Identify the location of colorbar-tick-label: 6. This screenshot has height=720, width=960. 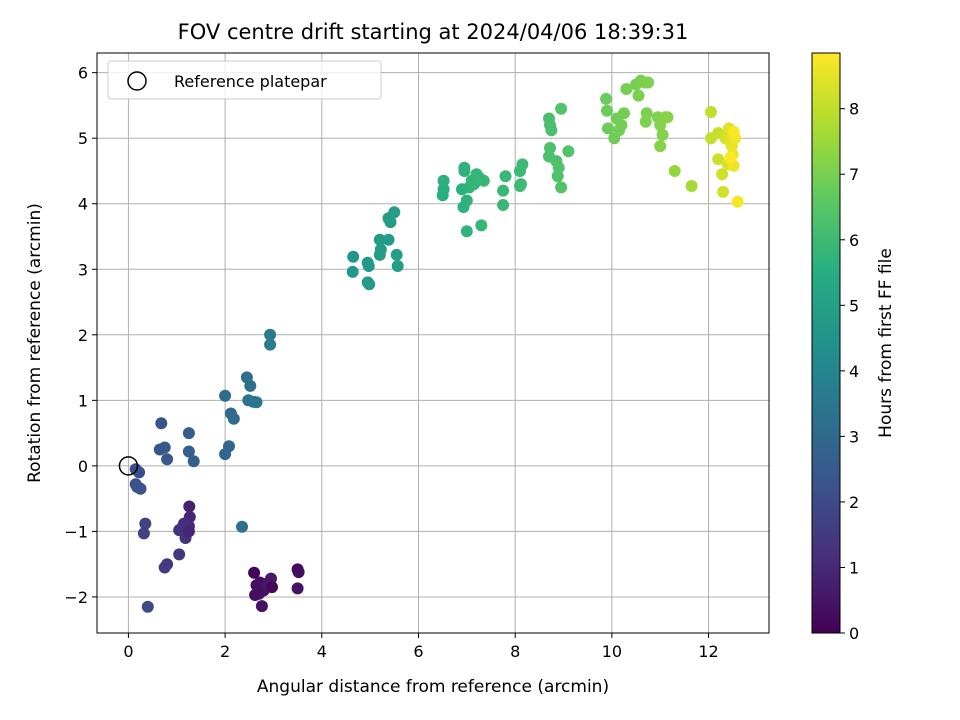
(854, 240).